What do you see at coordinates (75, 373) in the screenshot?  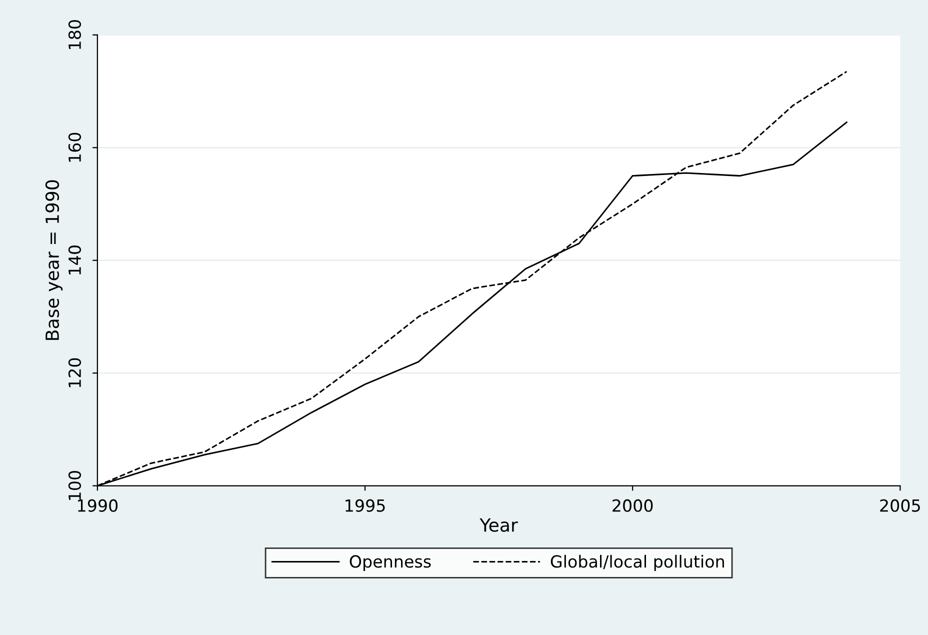 I see `y-tick-label: 120` at bounding box center [75, 373].